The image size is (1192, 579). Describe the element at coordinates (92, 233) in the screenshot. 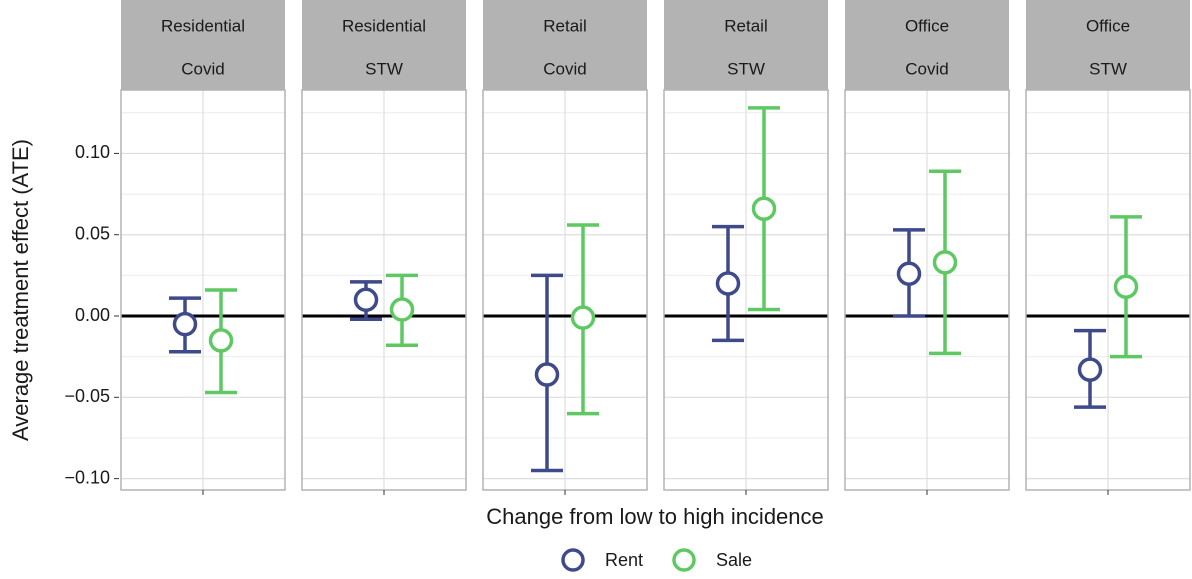

I see `y-tick-label: 0.05` at that location.